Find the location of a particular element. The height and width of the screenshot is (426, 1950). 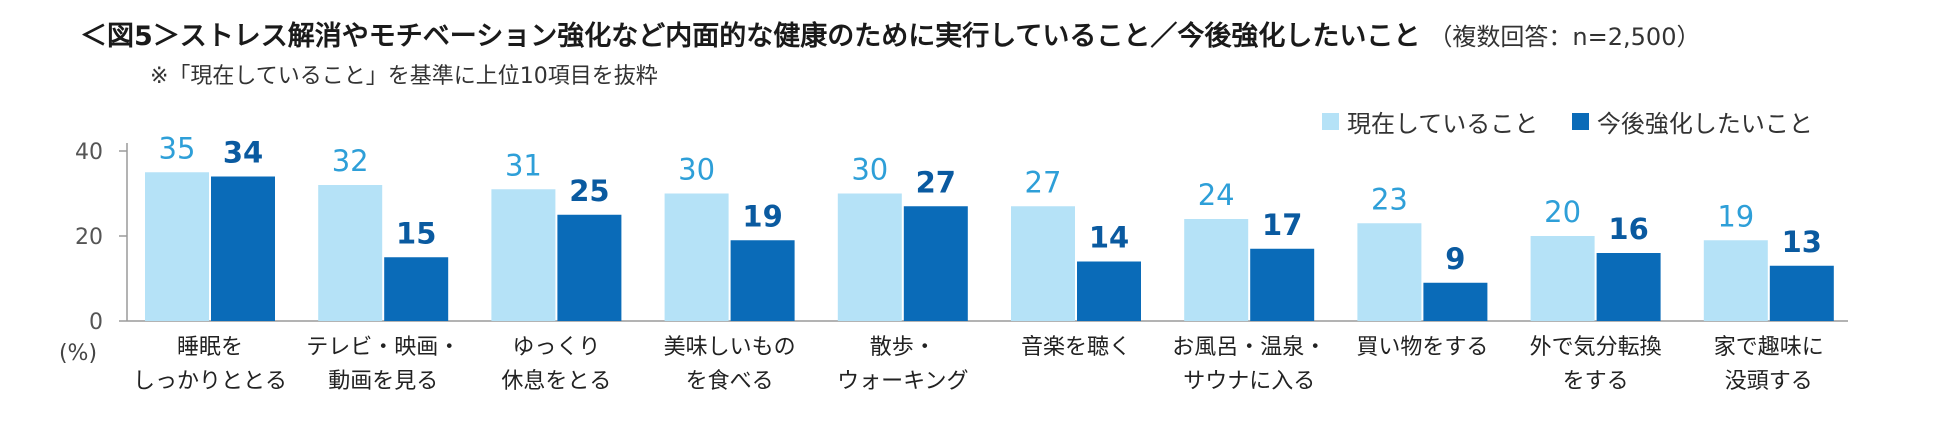

data-label-current: 32 is located at coordinates (350, 161).